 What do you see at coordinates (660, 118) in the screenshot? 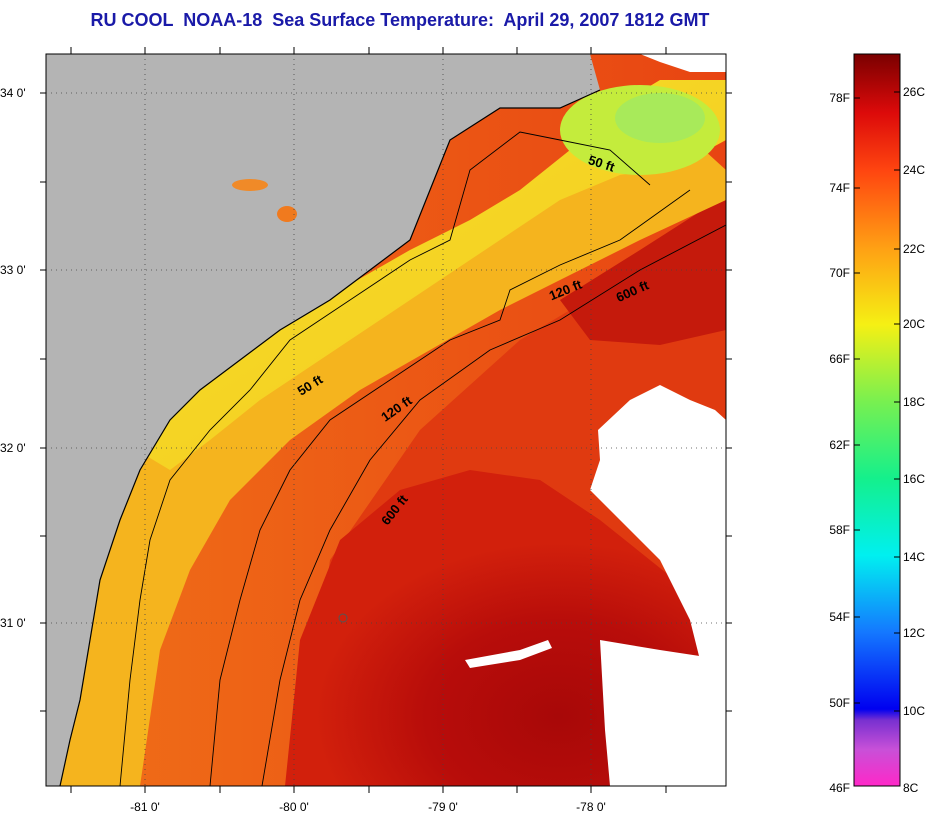
I see `cool-plume-core` at bounding box center [660, 118].